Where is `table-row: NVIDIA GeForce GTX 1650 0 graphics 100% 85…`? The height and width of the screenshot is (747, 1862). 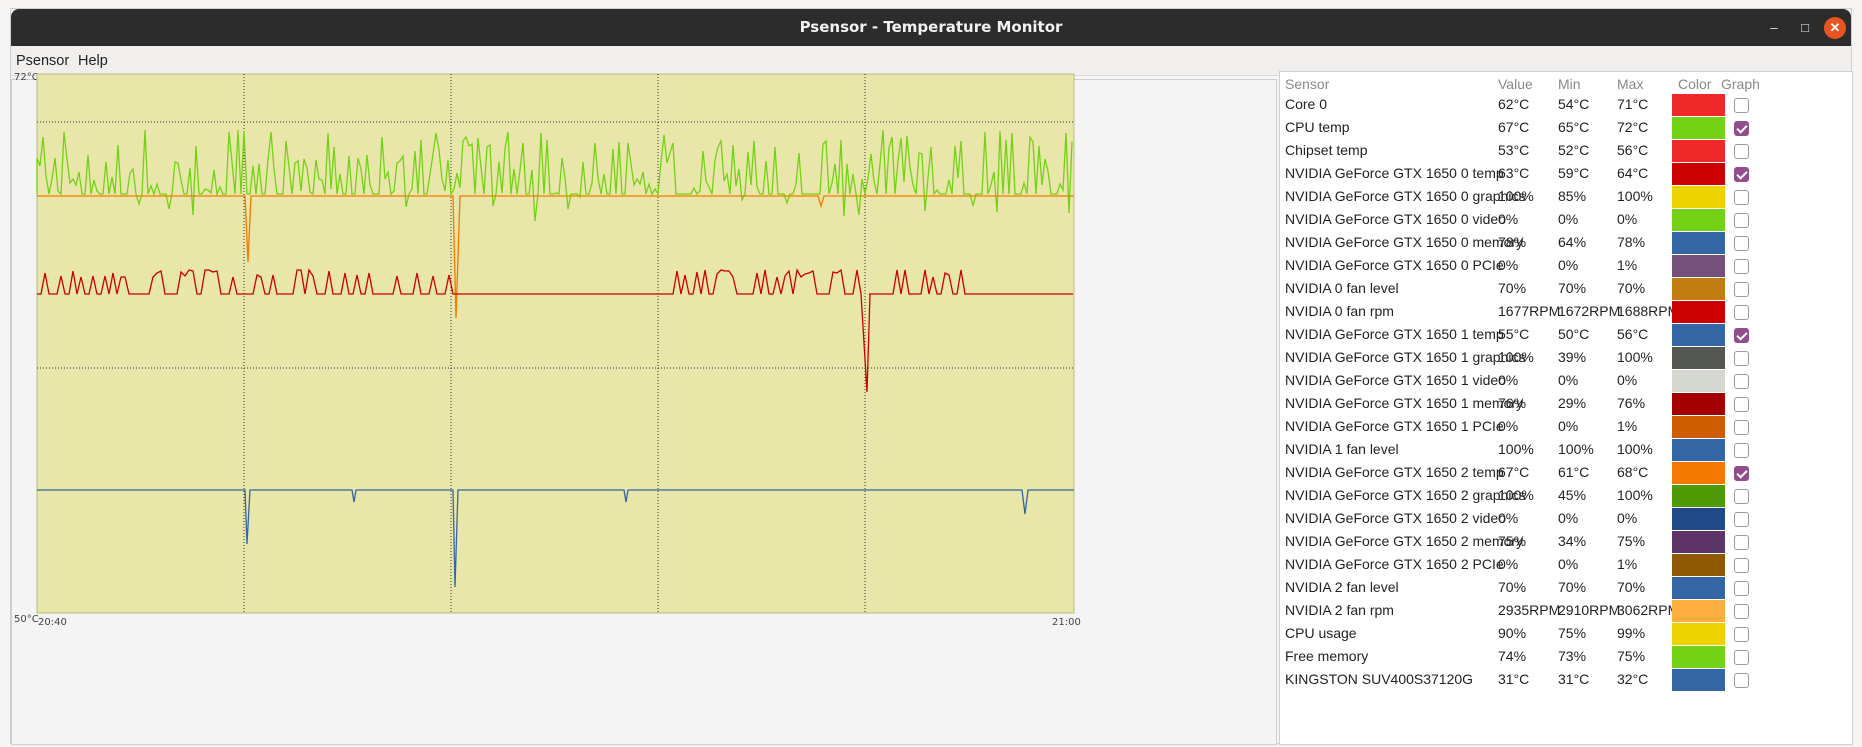
table-row: NVIDIA GeForce GTX 1650 0 graphics 100% 85… is located at coordinates (1566, 196).